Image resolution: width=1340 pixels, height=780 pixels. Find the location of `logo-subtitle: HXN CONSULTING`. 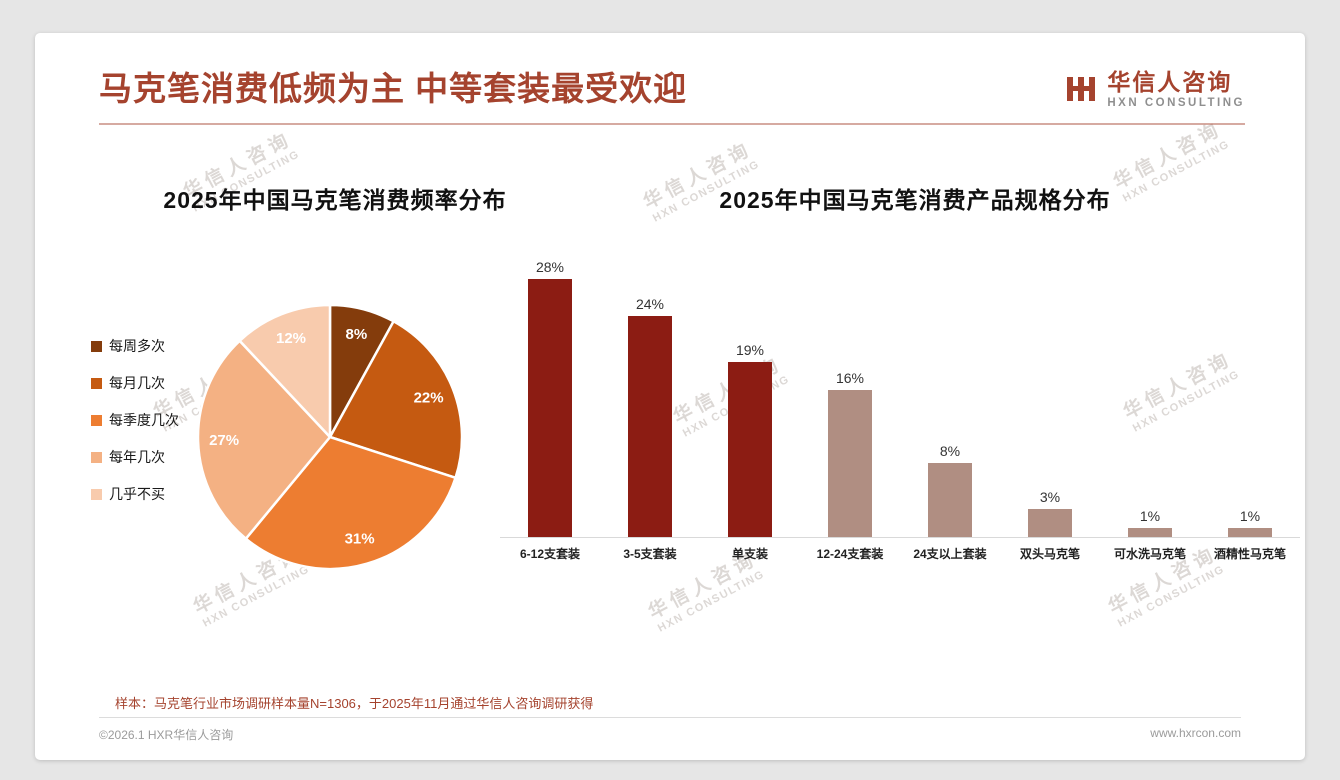

logo-subtitle: HXN CONSULTING is located at coordinates (1176, 103).